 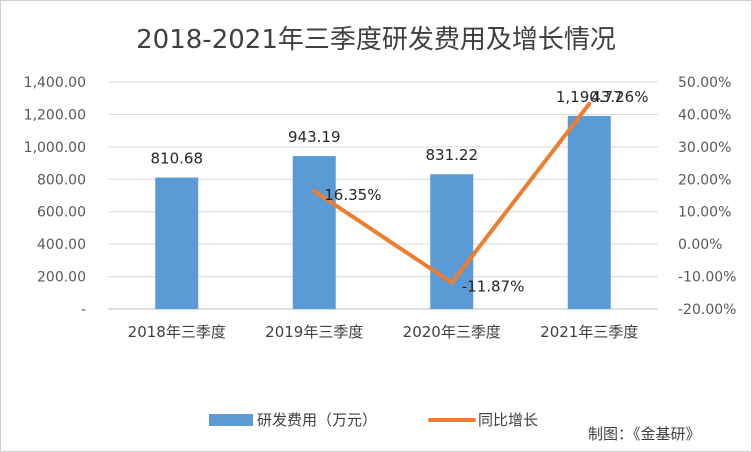 What do you see at coordinates (61, 180) in the screenshot?
I see `left-tick-label: 800.00` at bounding box center [61, 180].